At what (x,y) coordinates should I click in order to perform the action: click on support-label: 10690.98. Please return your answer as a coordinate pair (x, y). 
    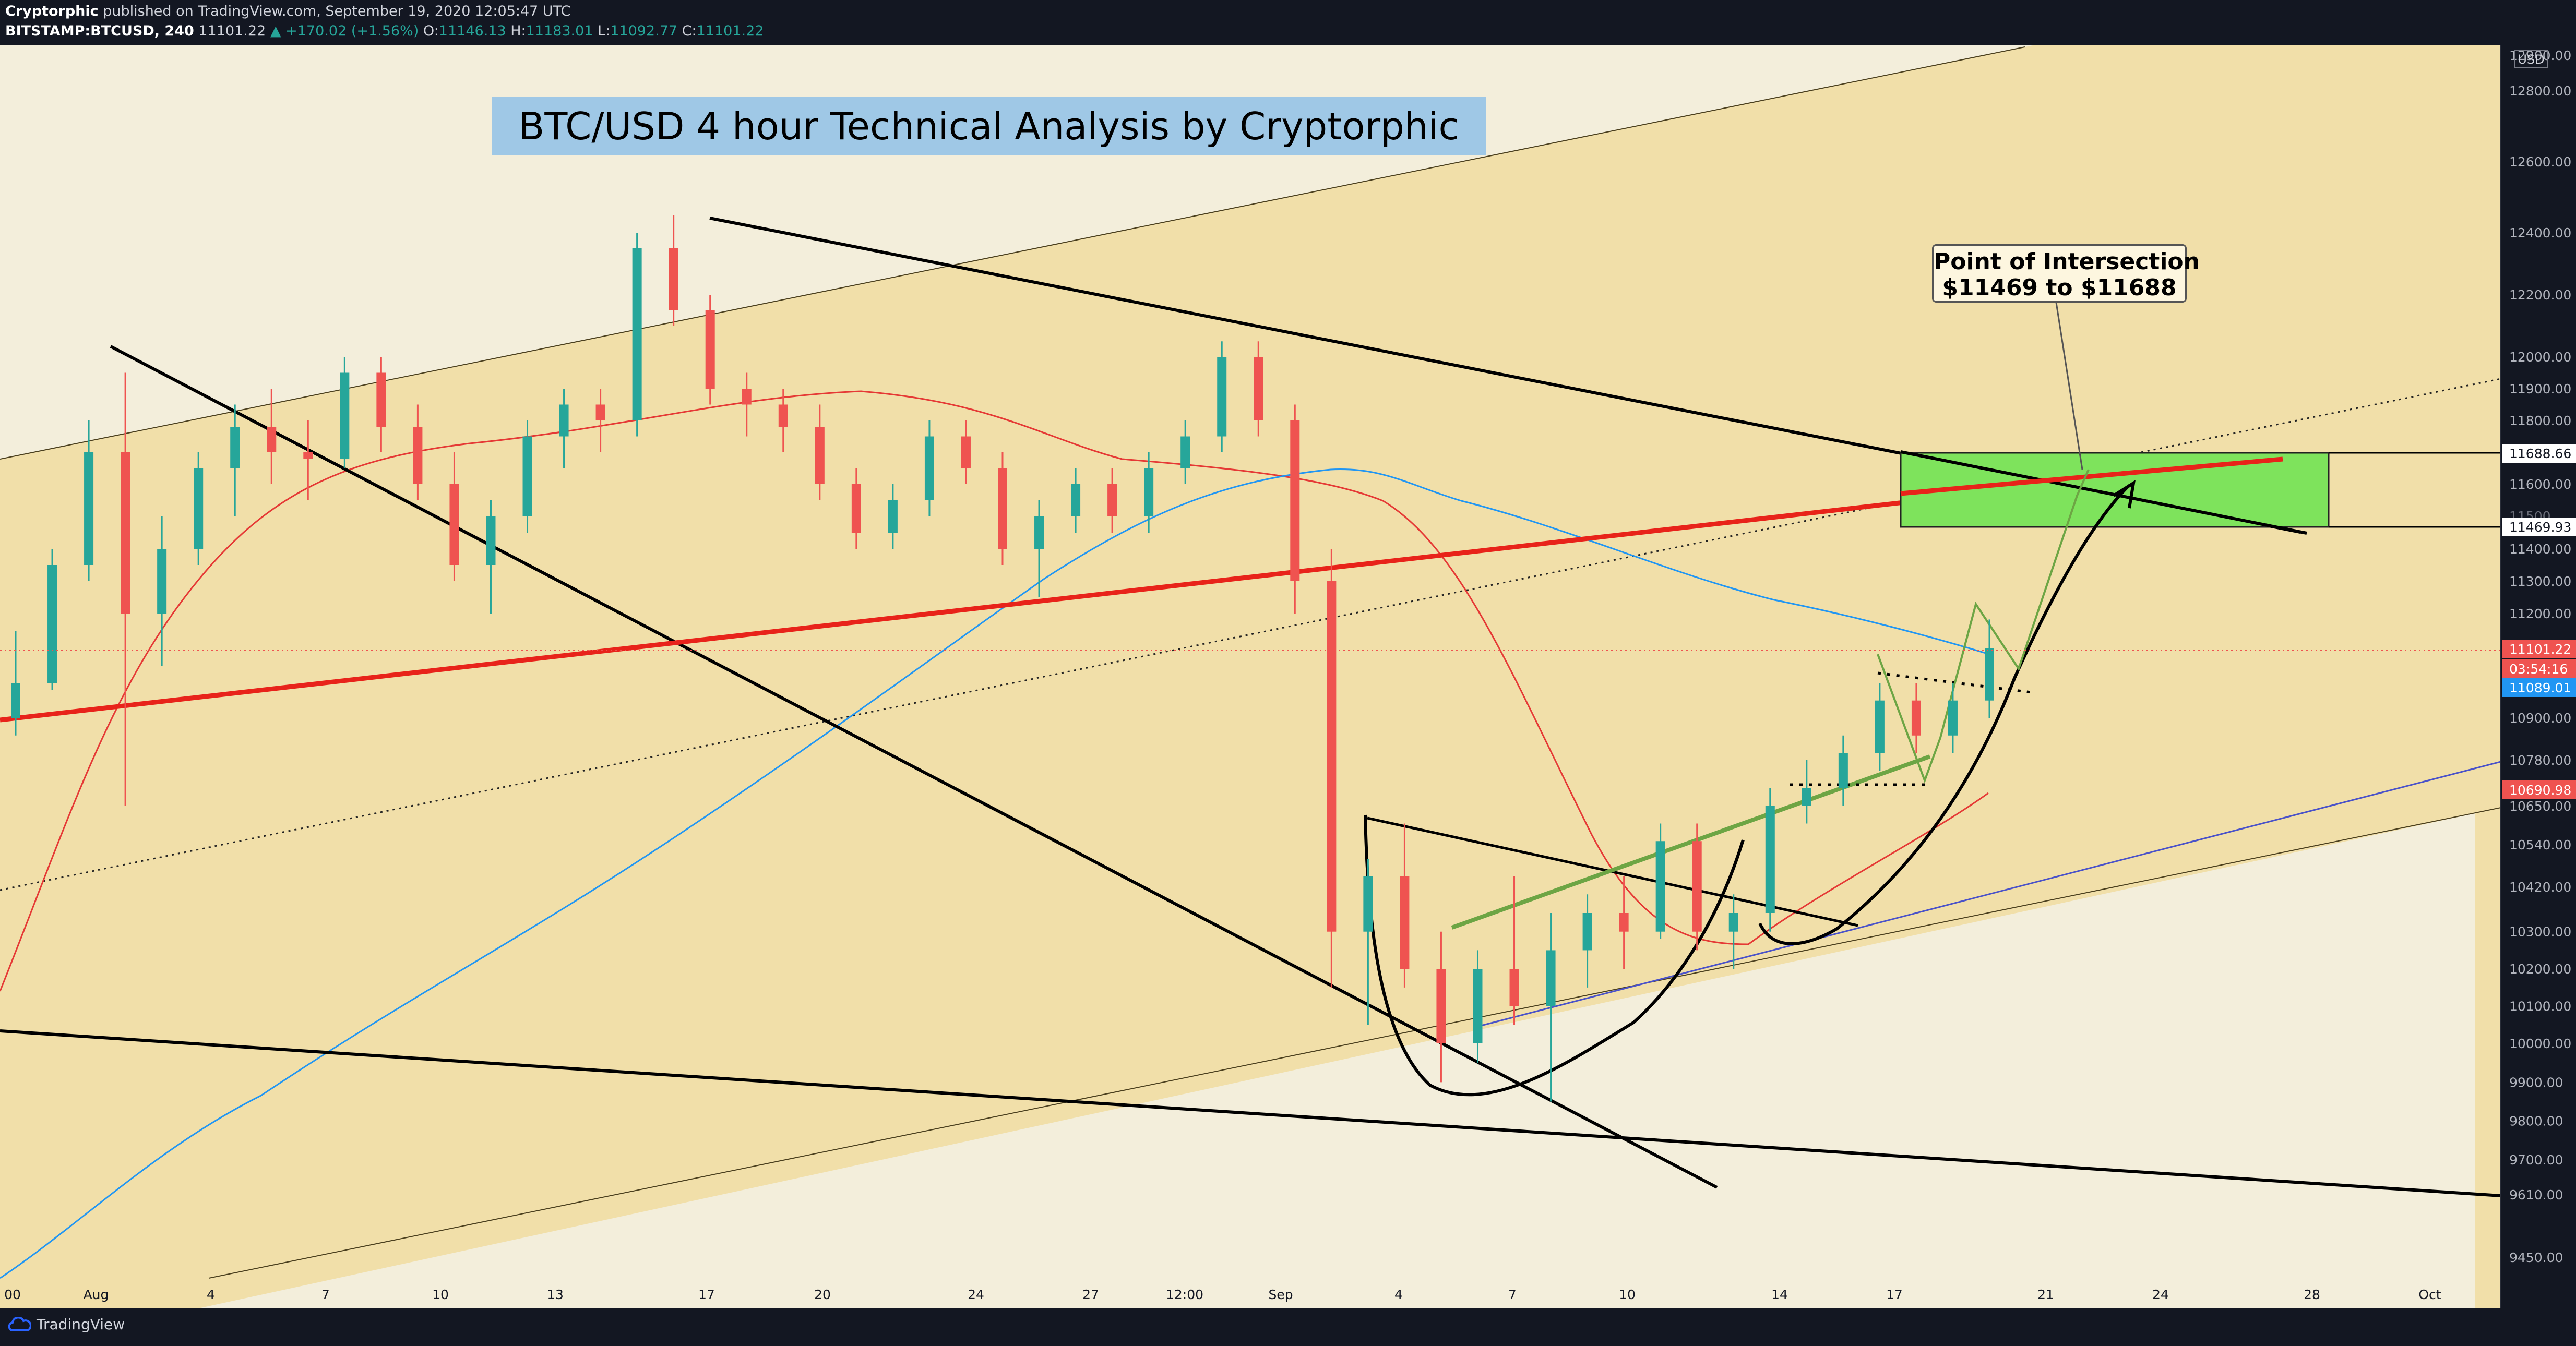
    Looking at the image, I should click on (2540, 790).